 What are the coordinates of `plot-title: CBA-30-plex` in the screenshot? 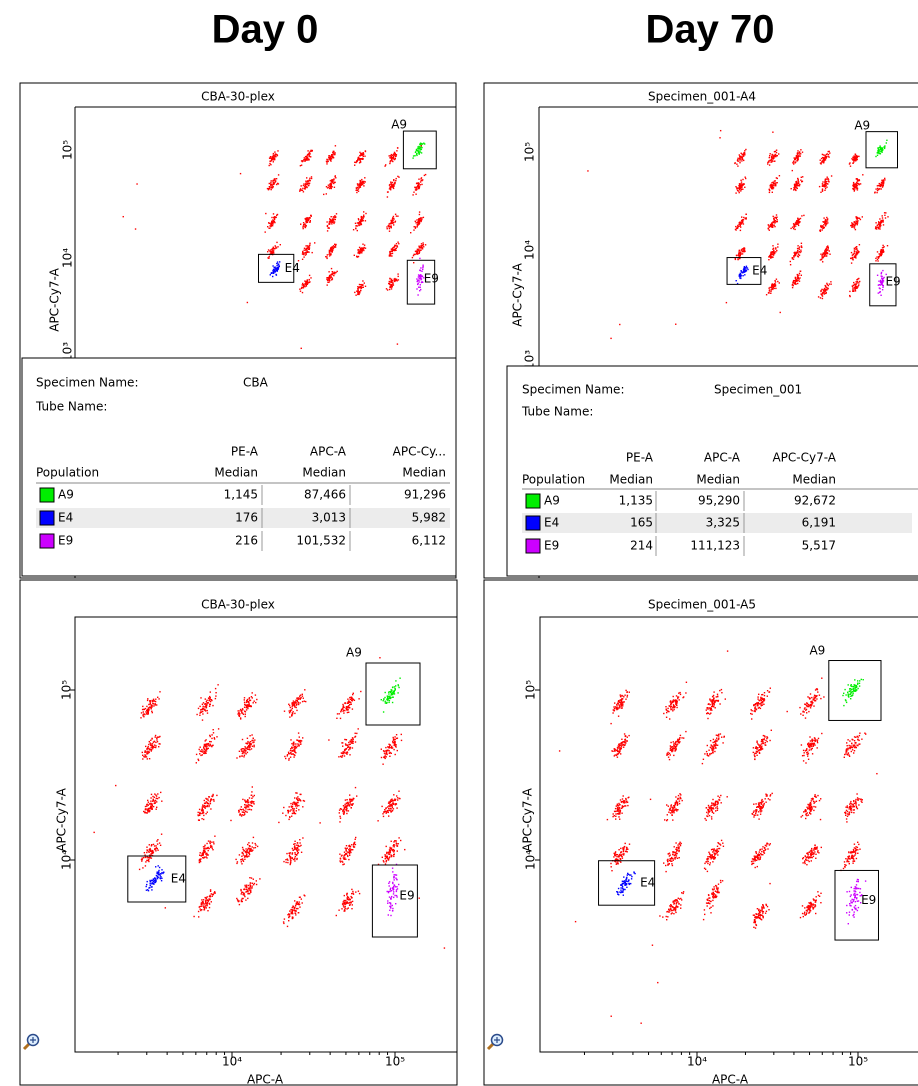 It's located at (238, 97).